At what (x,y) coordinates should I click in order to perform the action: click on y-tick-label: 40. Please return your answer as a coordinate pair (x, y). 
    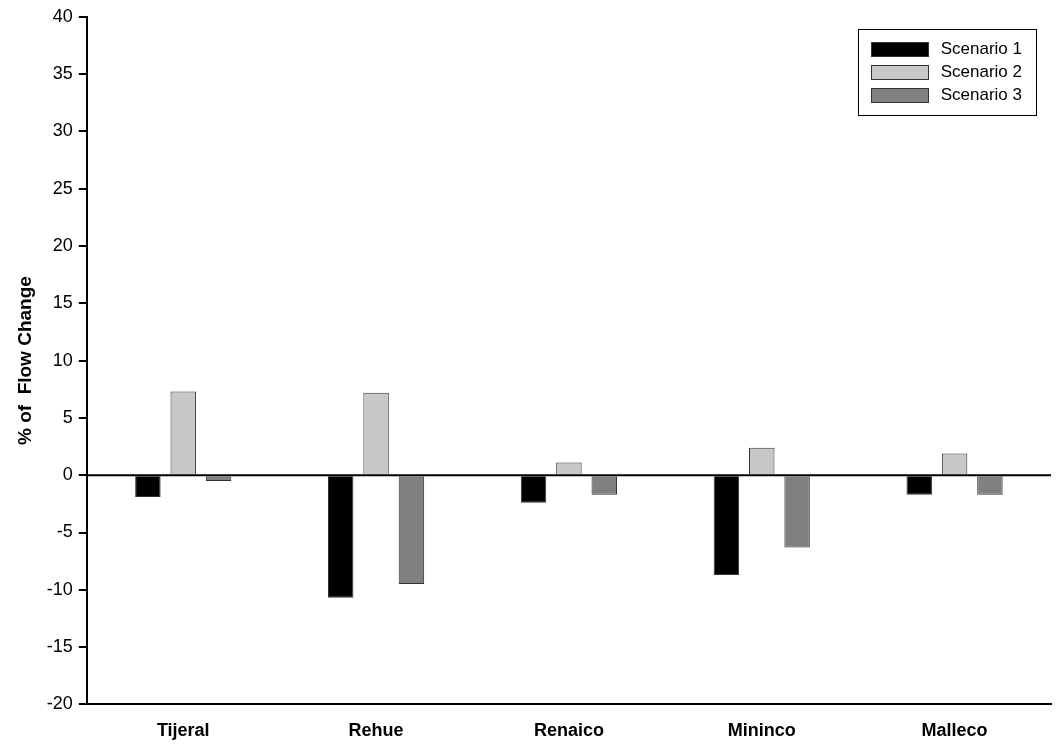
    Looking at the image, I should click on (62, 15).